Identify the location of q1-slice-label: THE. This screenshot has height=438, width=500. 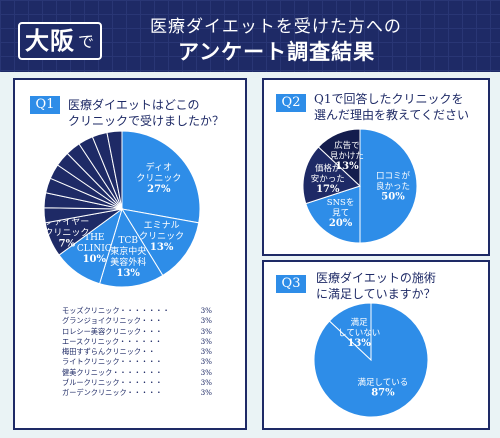
(94, 238).